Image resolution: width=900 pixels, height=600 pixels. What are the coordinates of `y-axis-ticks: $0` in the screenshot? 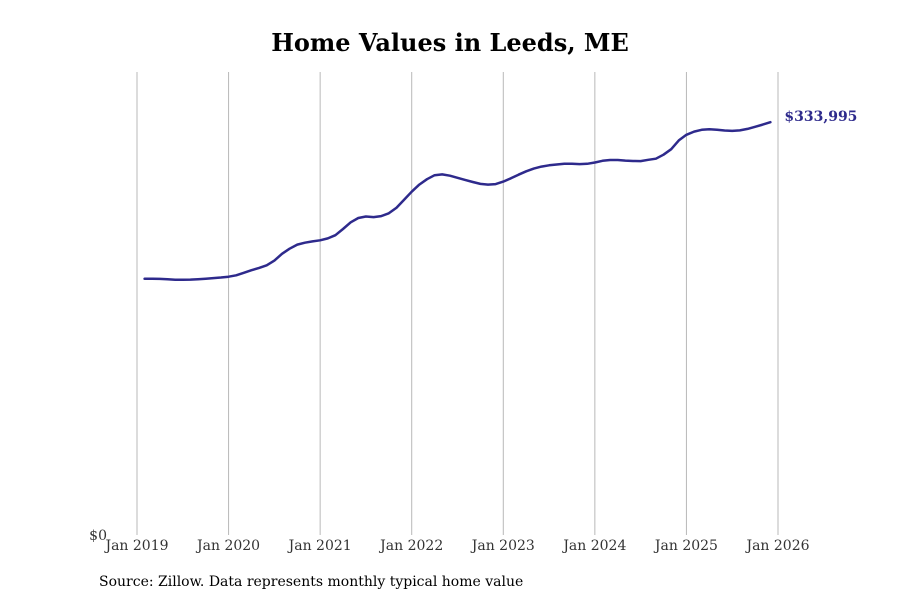 It's located at (98, 536).